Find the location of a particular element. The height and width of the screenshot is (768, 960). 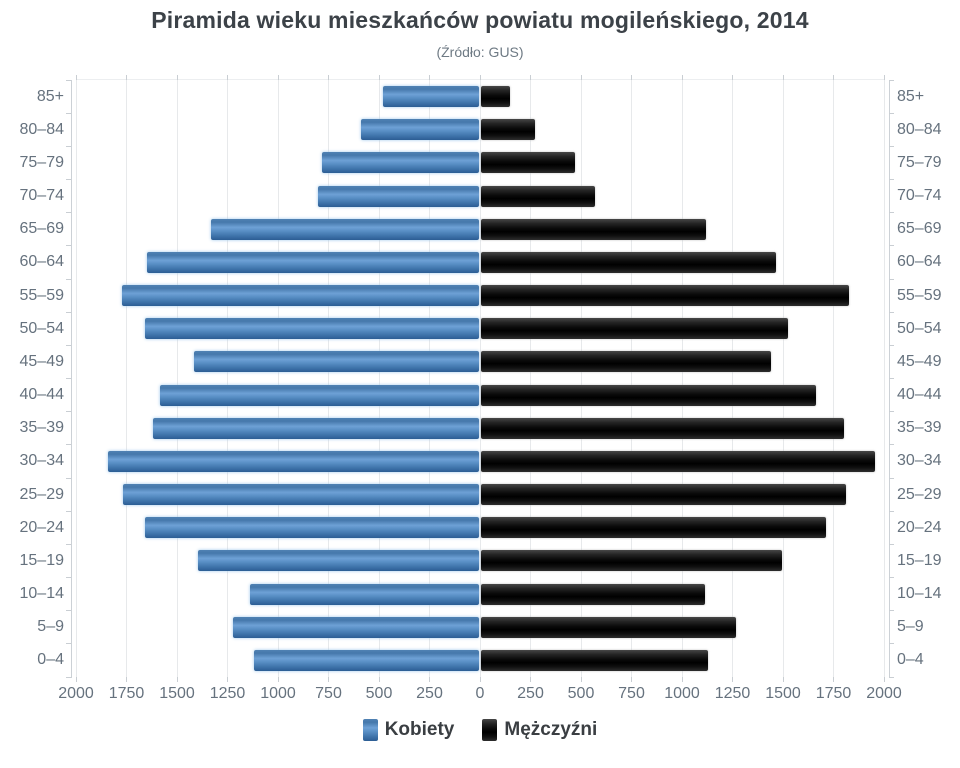

bar-kobiety-55–59 is located at coordinates (300, 296).